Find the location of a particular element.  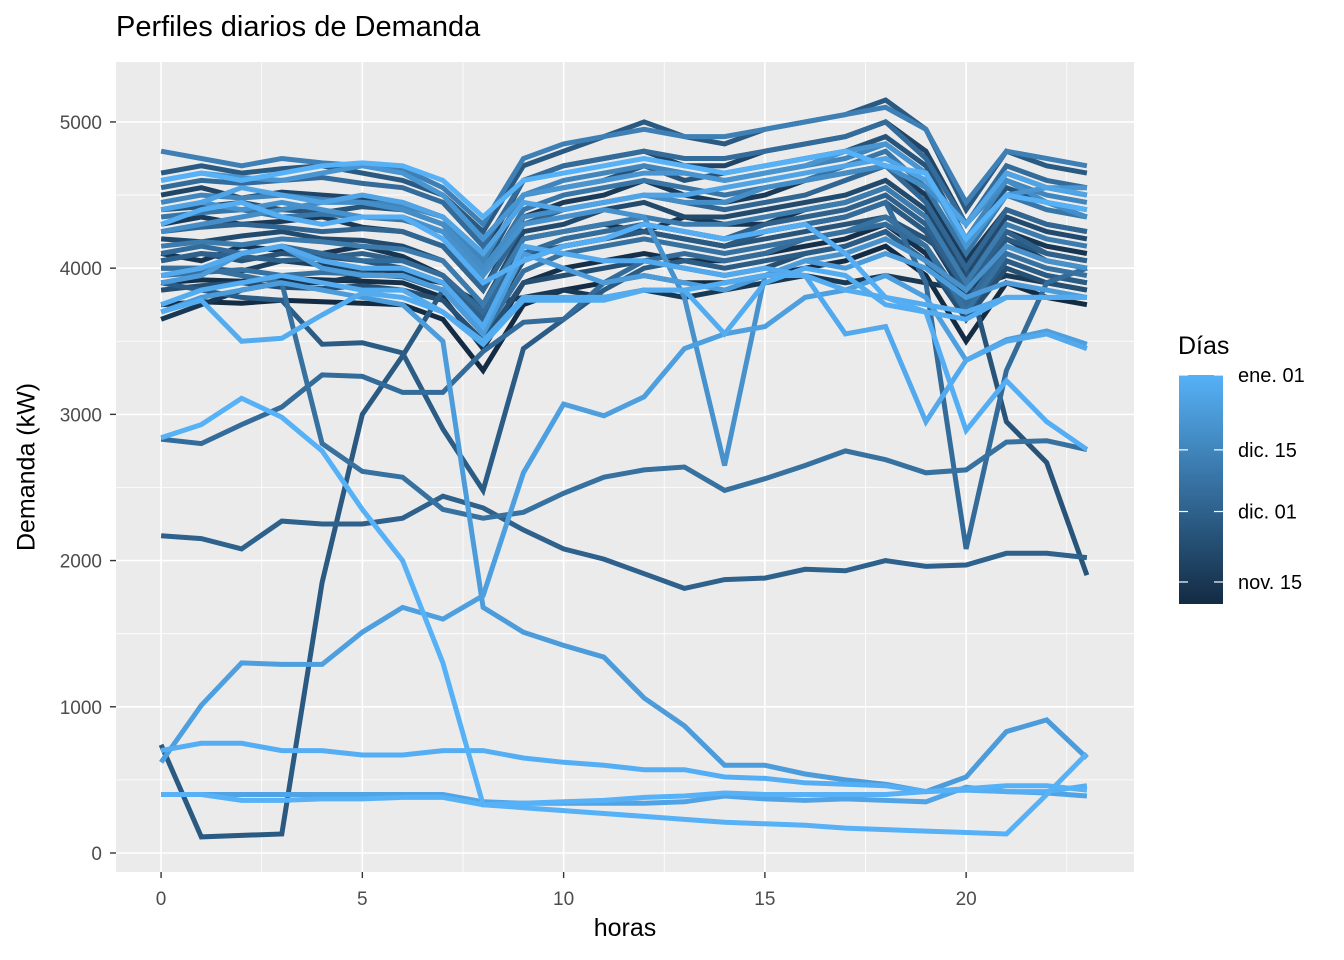

x-tick-label: 0 is located at coordinates (161, 899).